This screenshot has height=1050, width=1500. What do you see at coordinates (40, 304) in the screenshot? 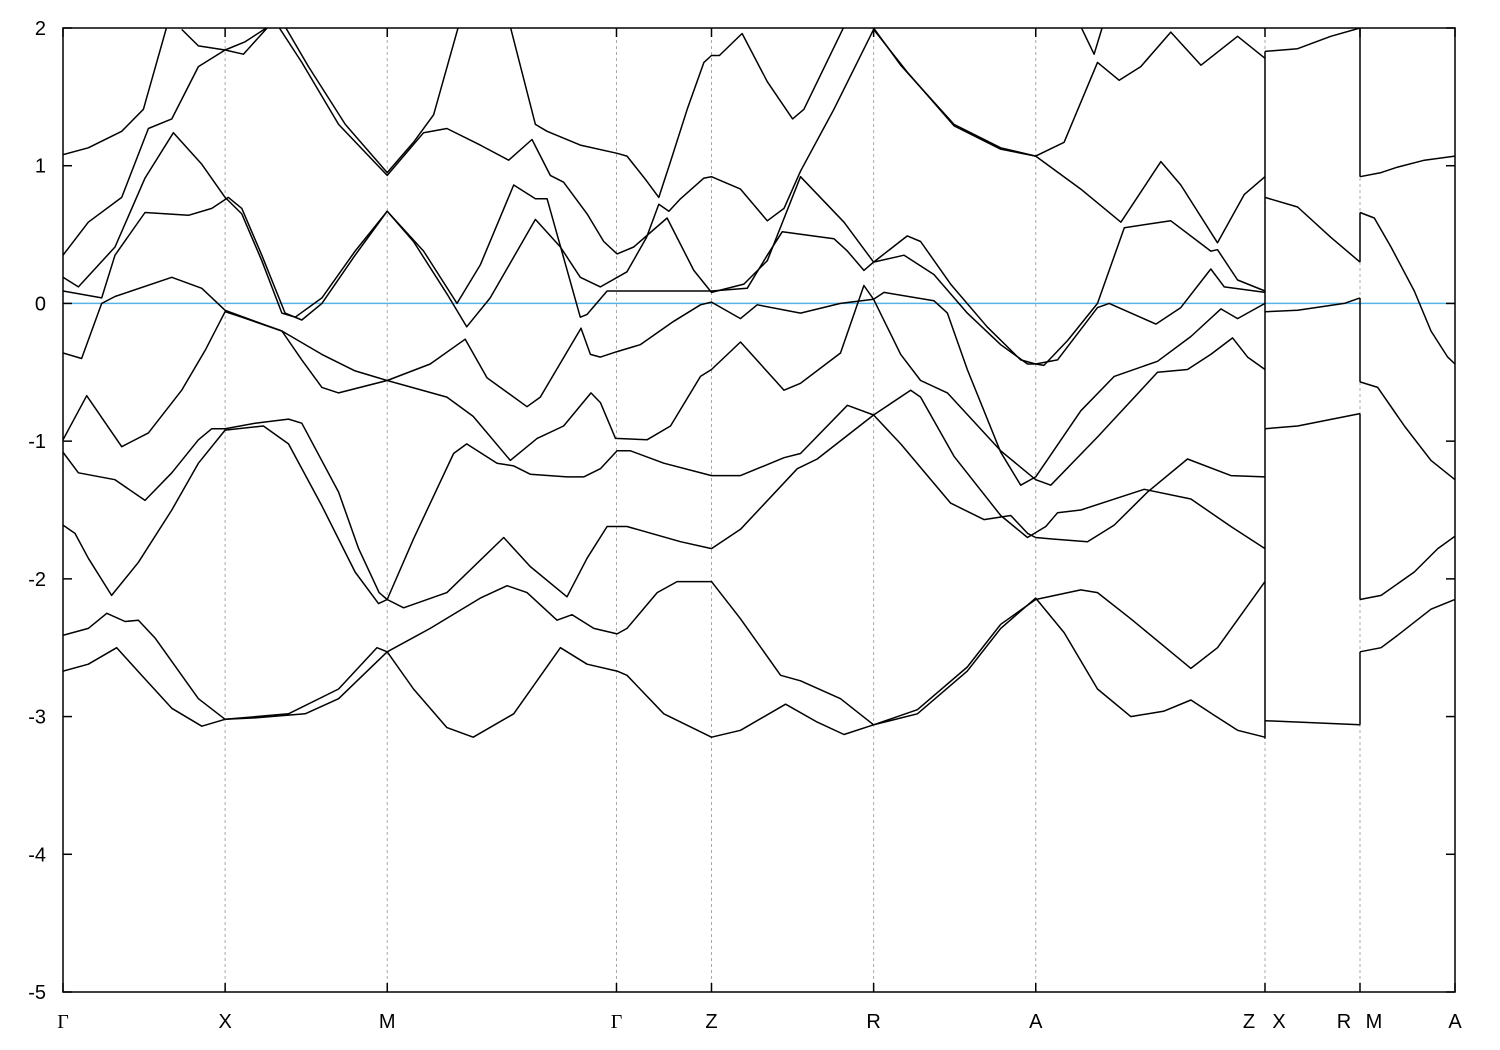
I see `y-tick-label: 0` at bounding box center [40, 304].